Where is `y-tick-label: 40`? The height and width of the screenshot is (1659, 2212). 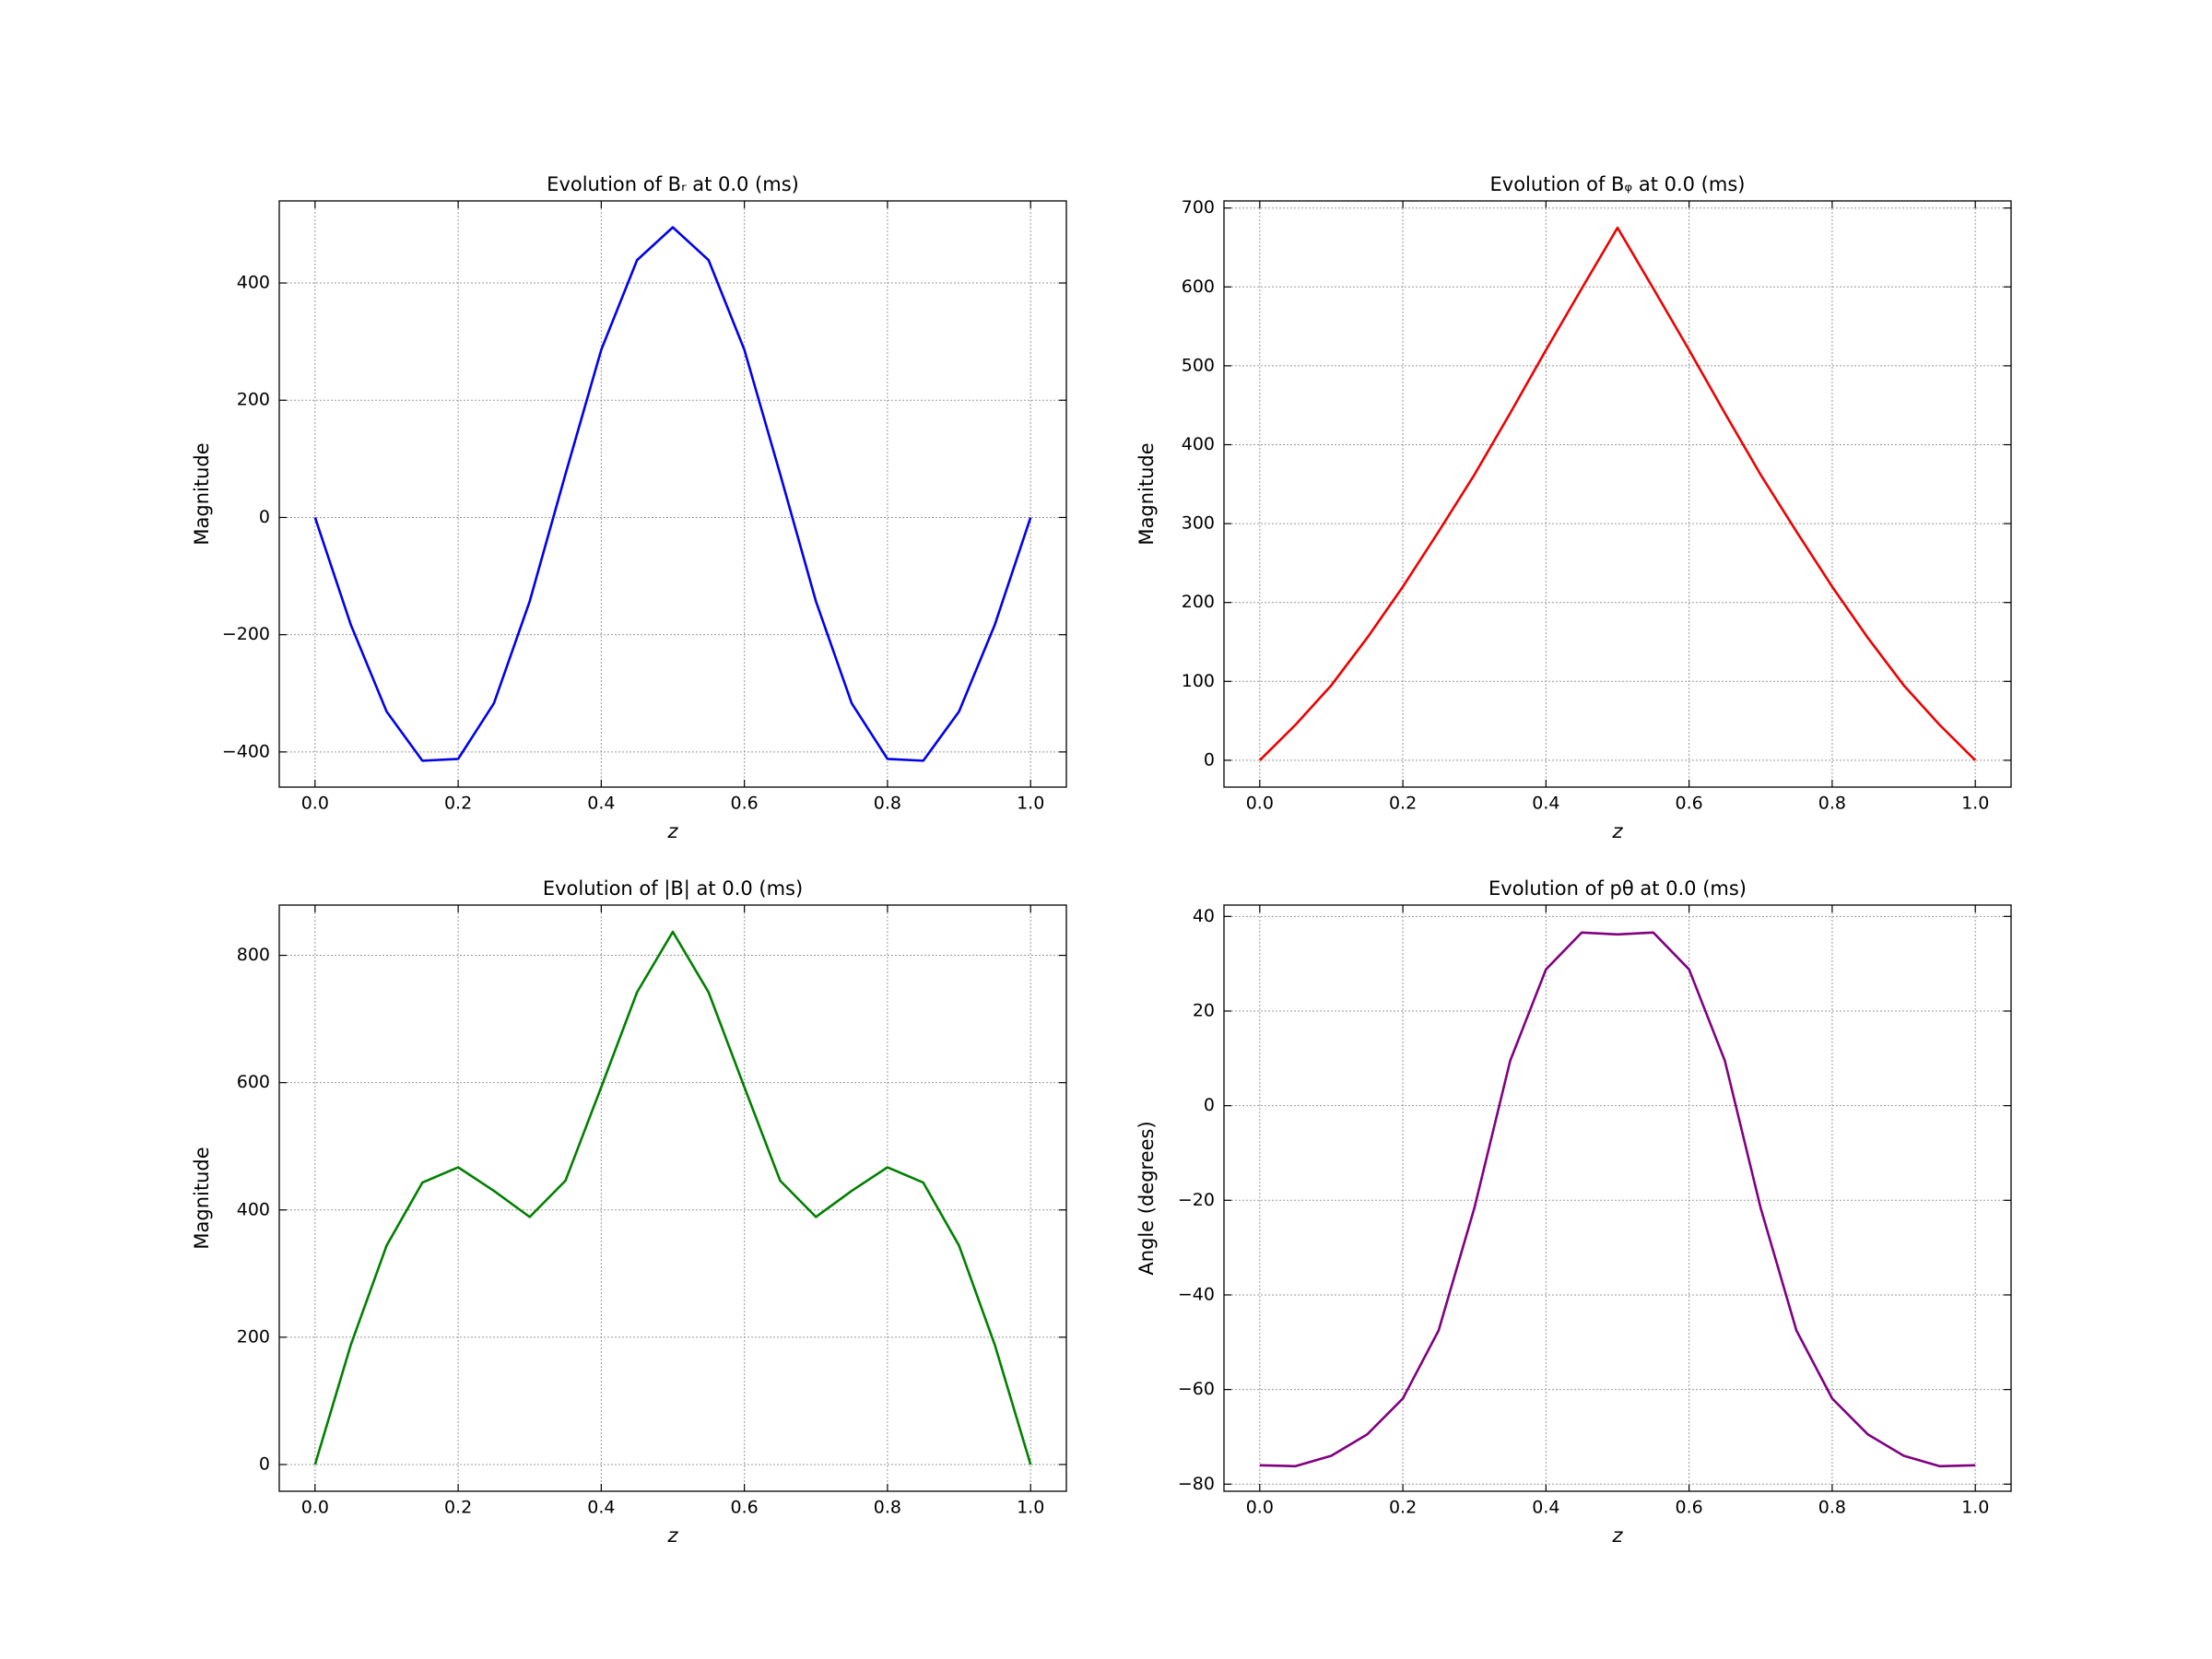 y-tick-label: 40 is located at coordinates (1204, 916).